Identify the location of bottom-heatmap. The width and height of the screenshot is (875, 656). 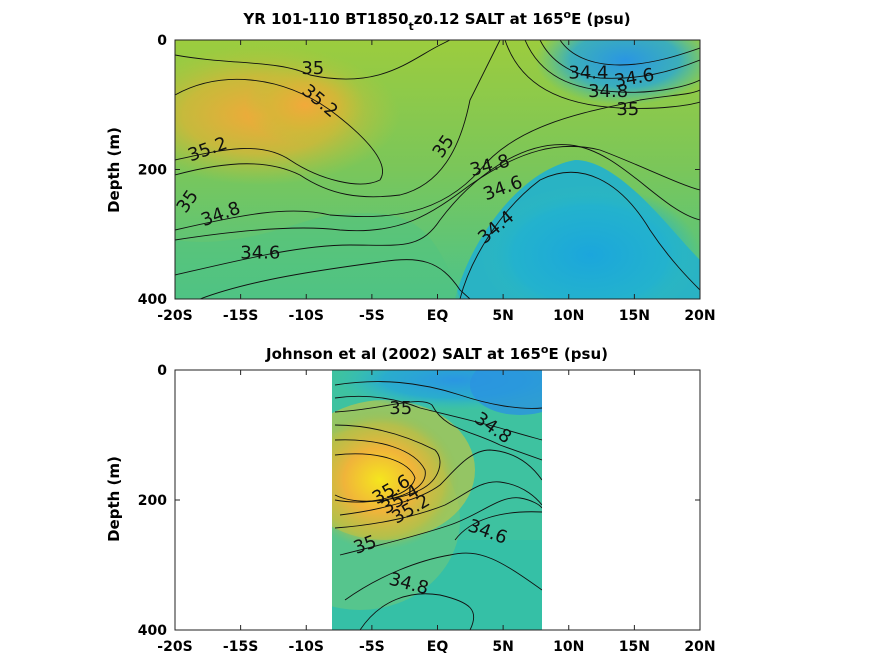
(437, 500).